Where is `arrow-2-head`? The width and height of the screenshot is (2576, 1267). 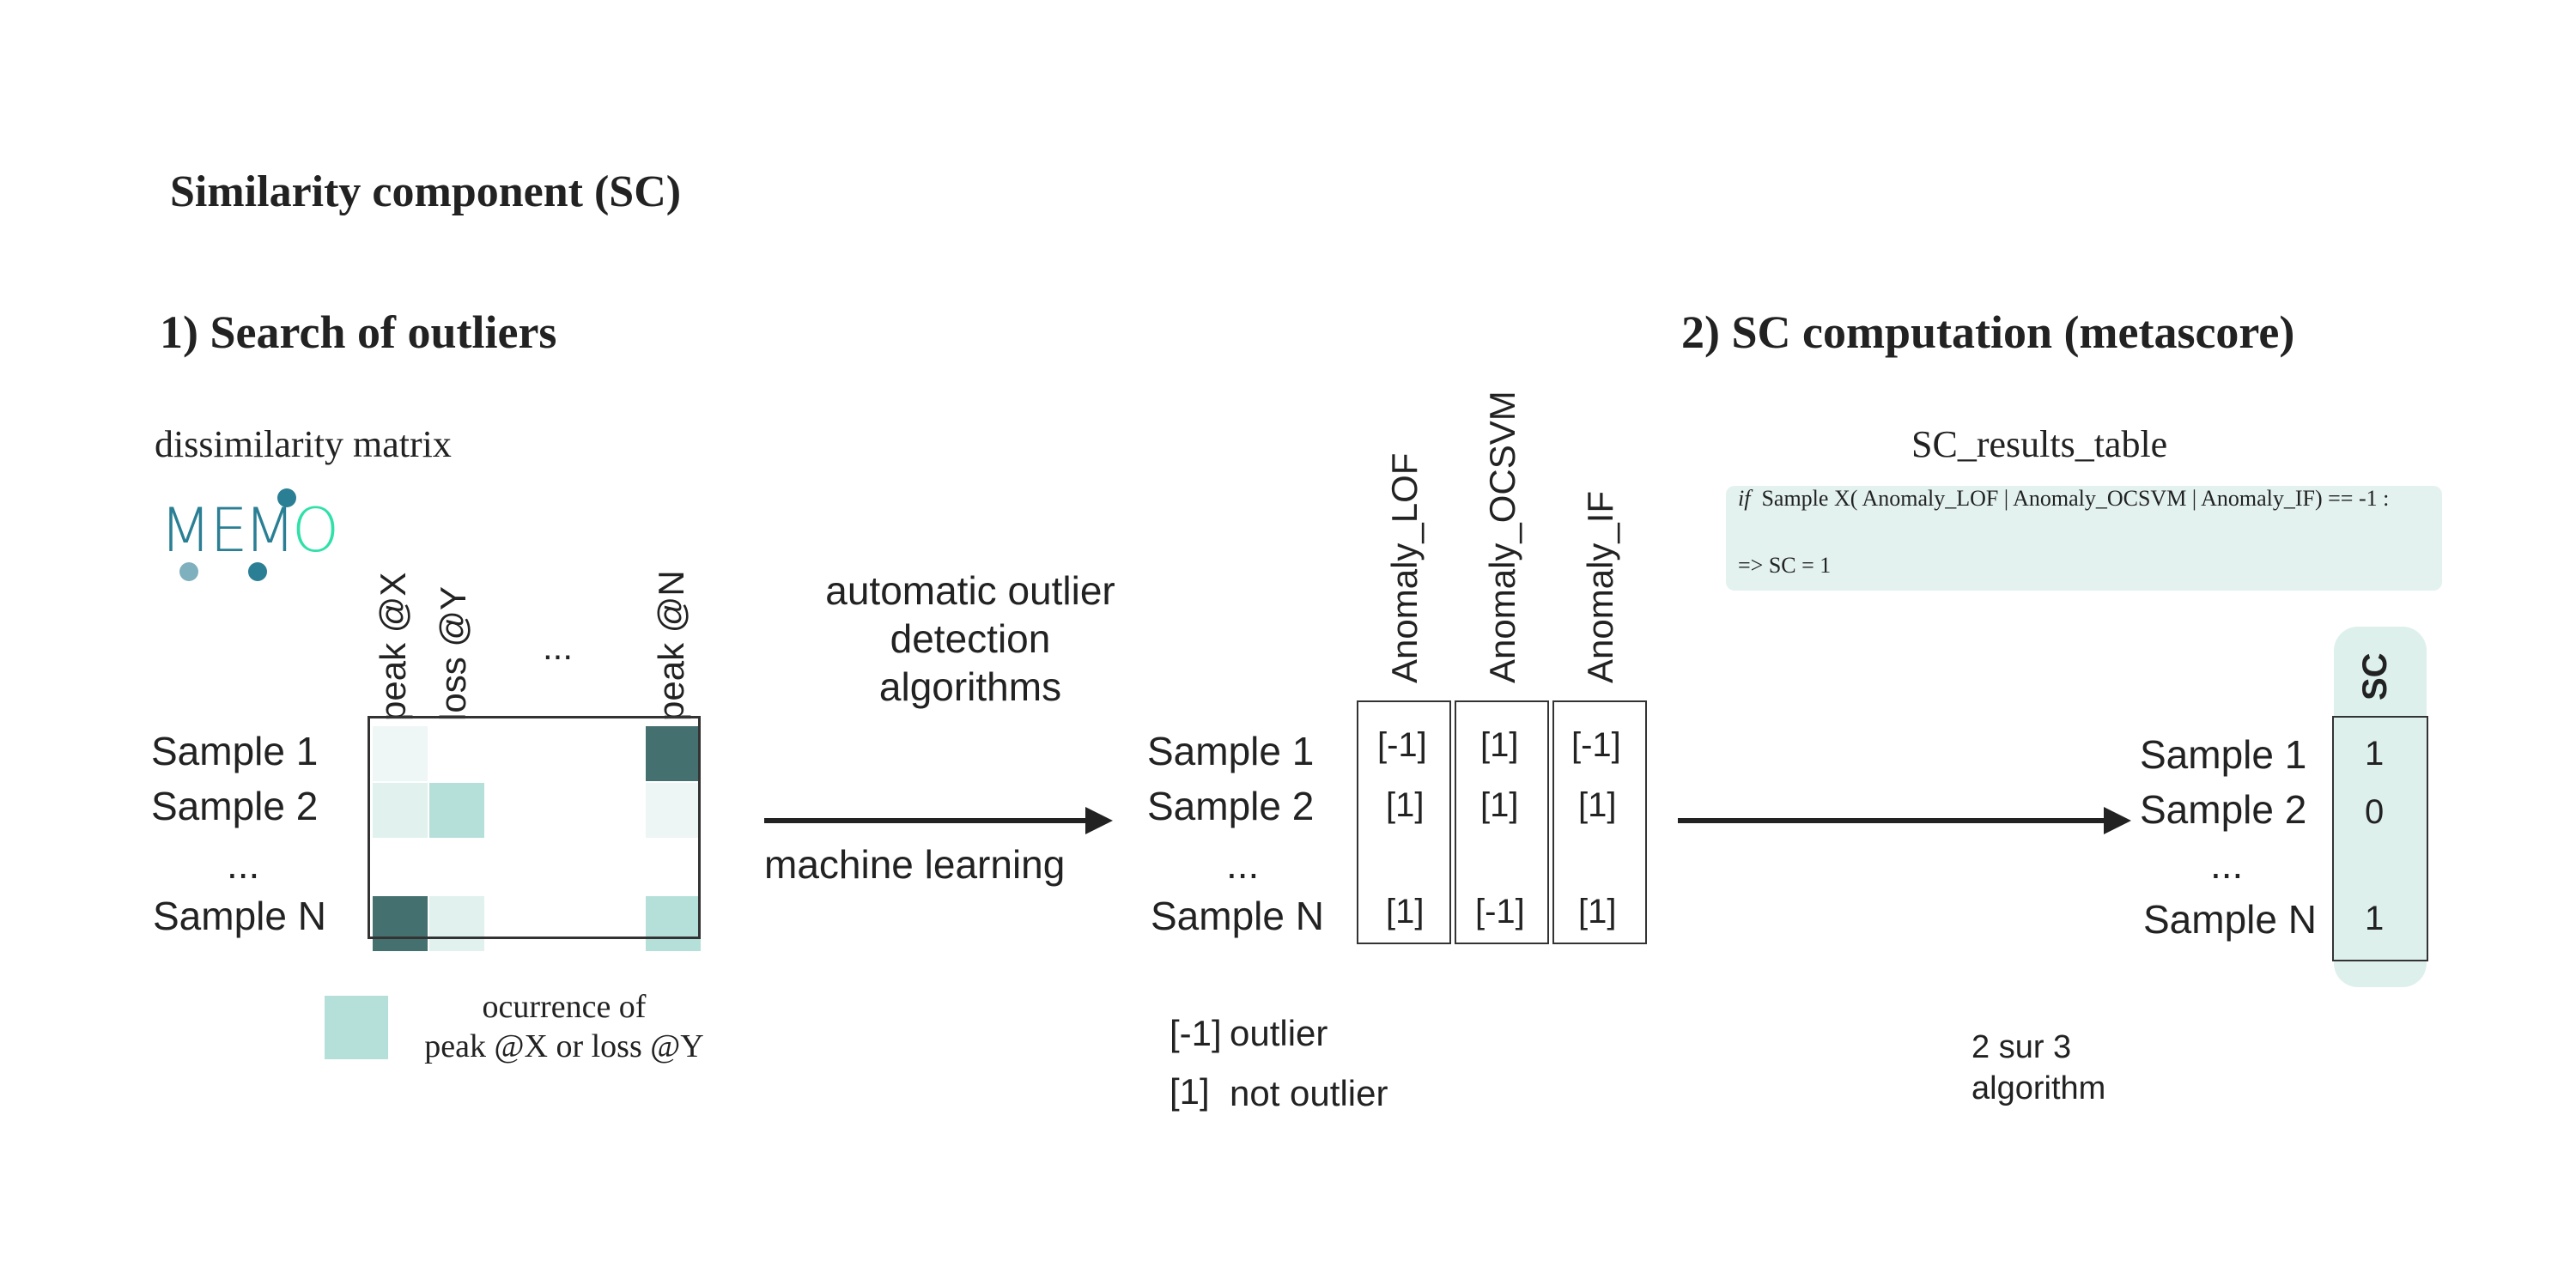 arrow-2-head is located at coordinates (2118, 821).